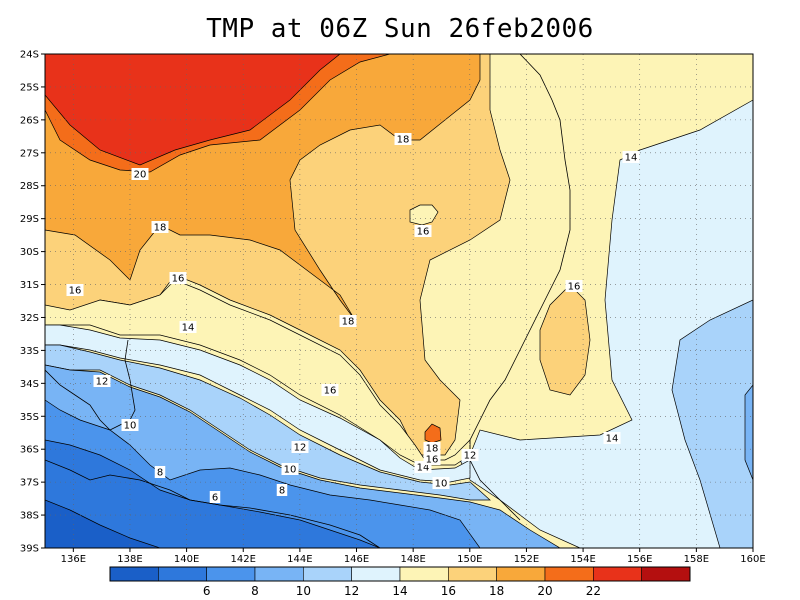 The width and height of the screenshot is (800, 600). Describe the element at coordinates (29, 219) in the screenshot. I see `lat-tick-label: 29S` at that location.